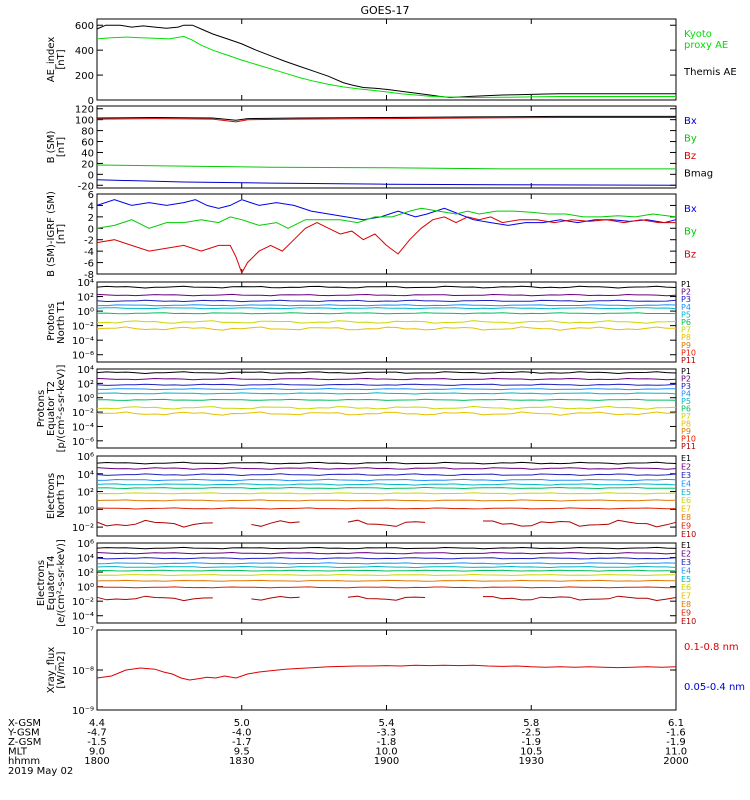 The image size is (750, 800). I want to click on series-line-p8, so click(386, 413).